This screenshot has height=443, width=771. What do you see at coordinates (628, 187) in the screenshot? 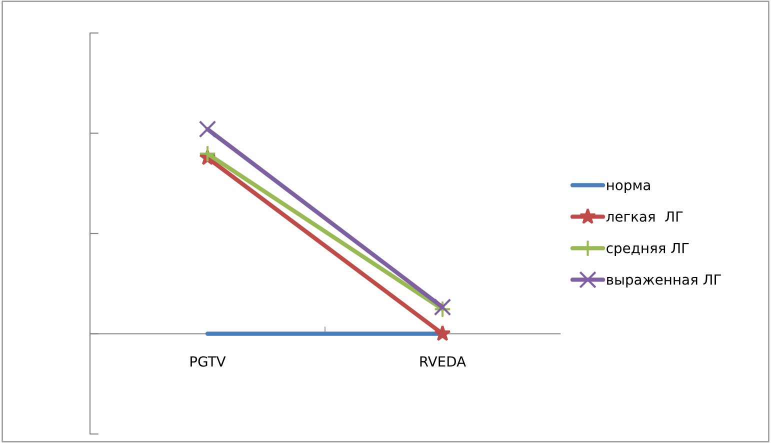
I see `legend-label: норма` at bounding box center [628, 187].